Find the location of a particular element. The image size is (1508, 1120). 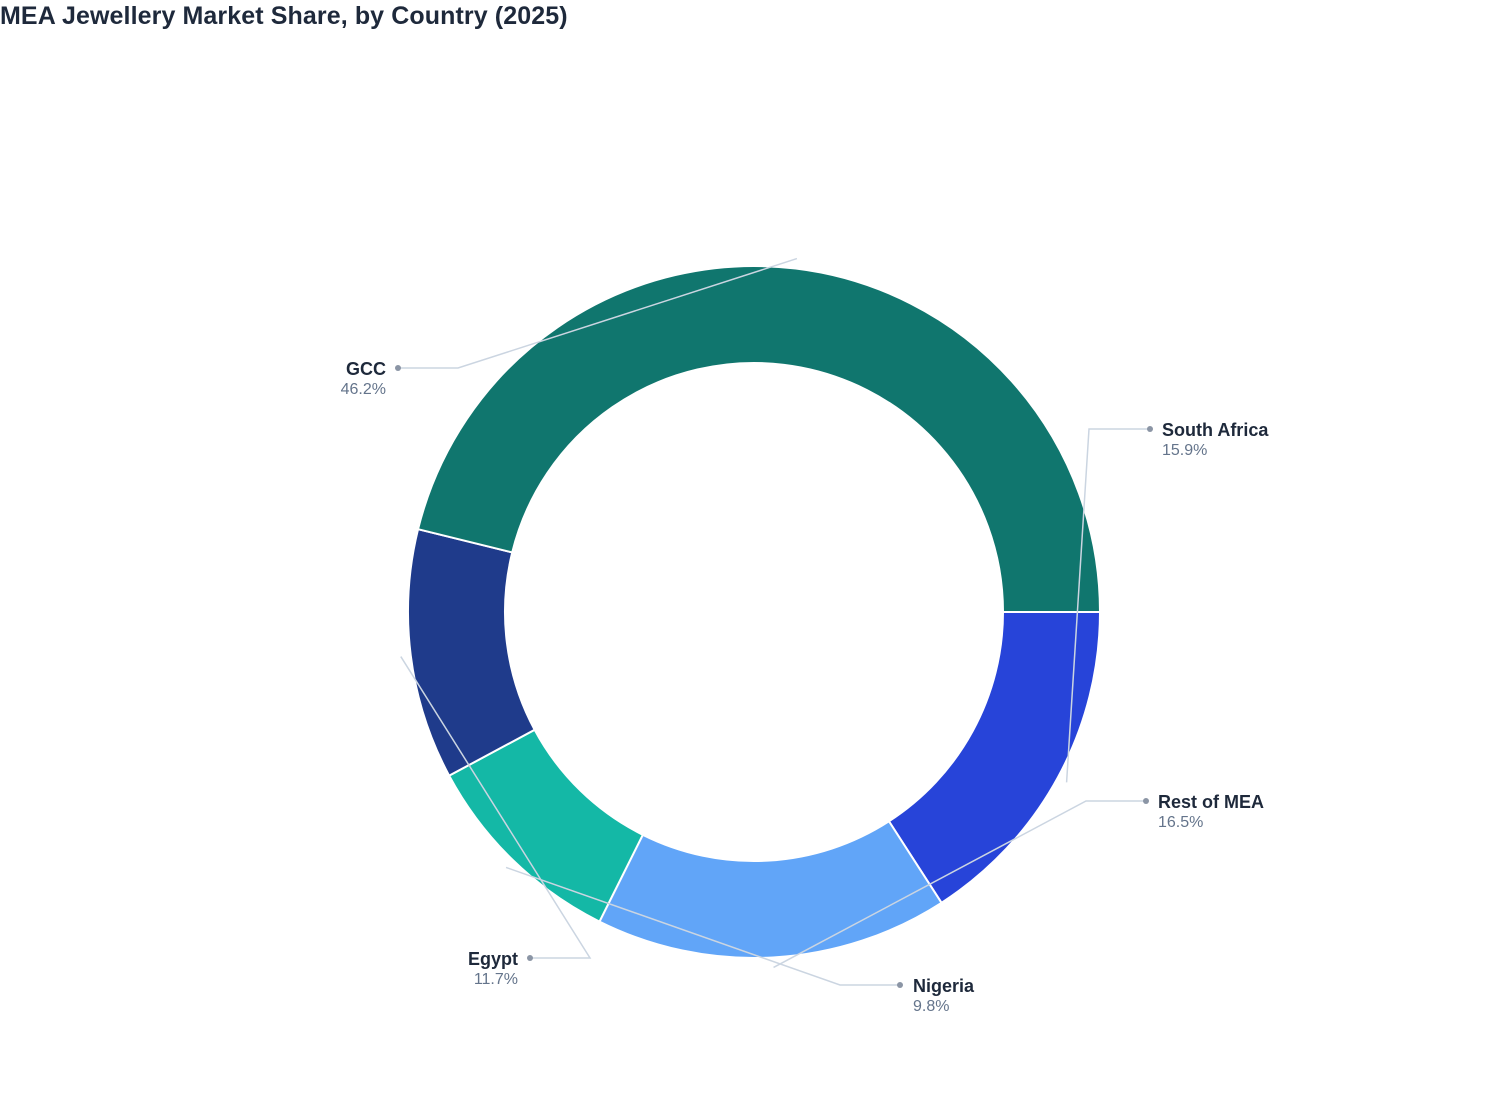

slice-value-nigeria: 9.8% is located at coordinates (931, 1006).